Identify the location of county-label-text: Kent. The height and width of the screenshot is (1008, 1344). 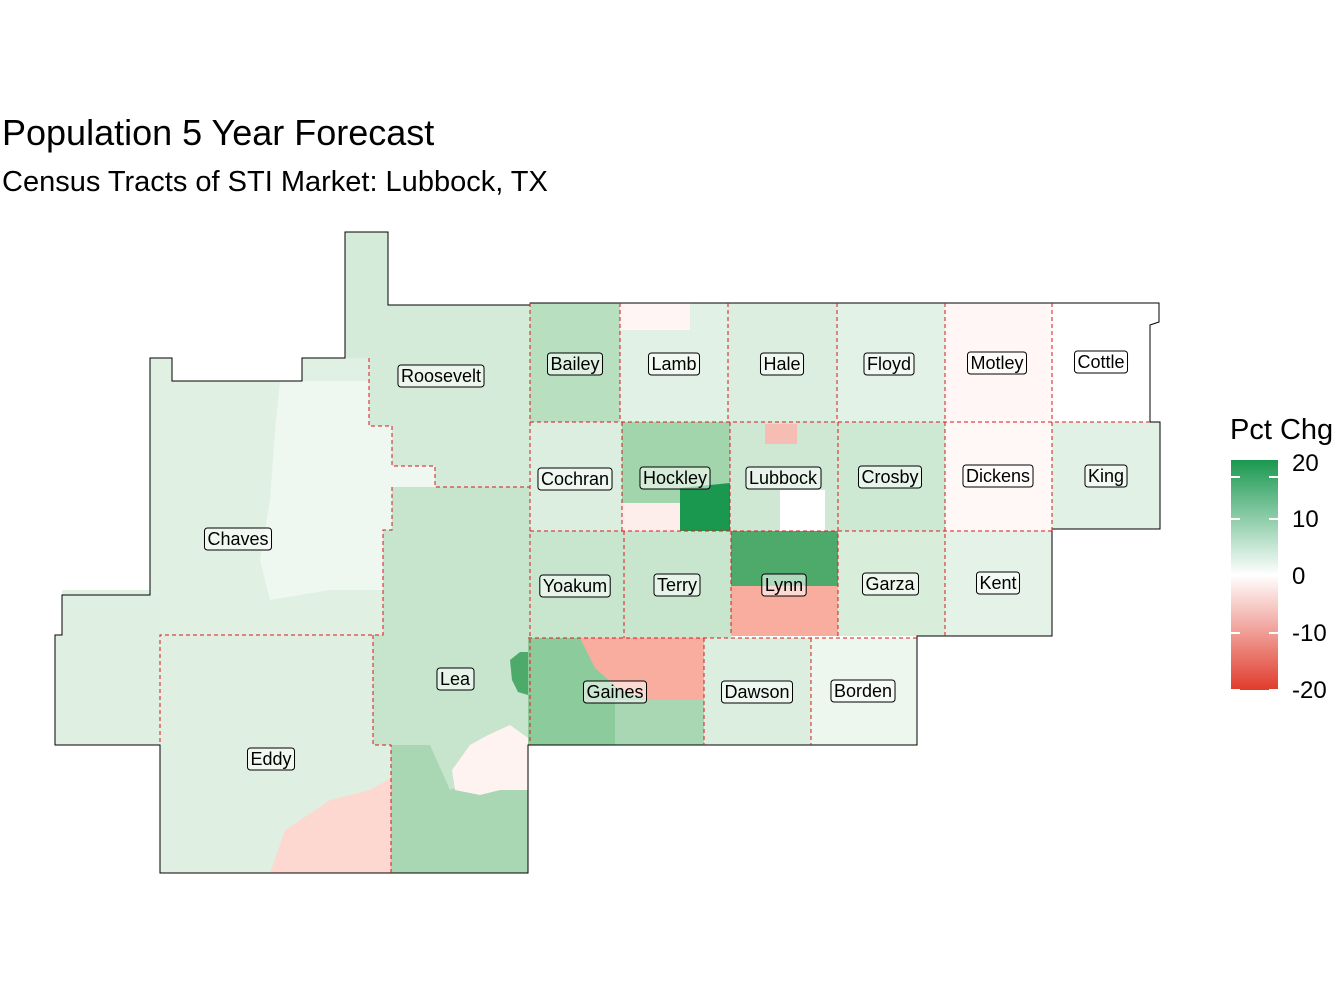
(997, 583).